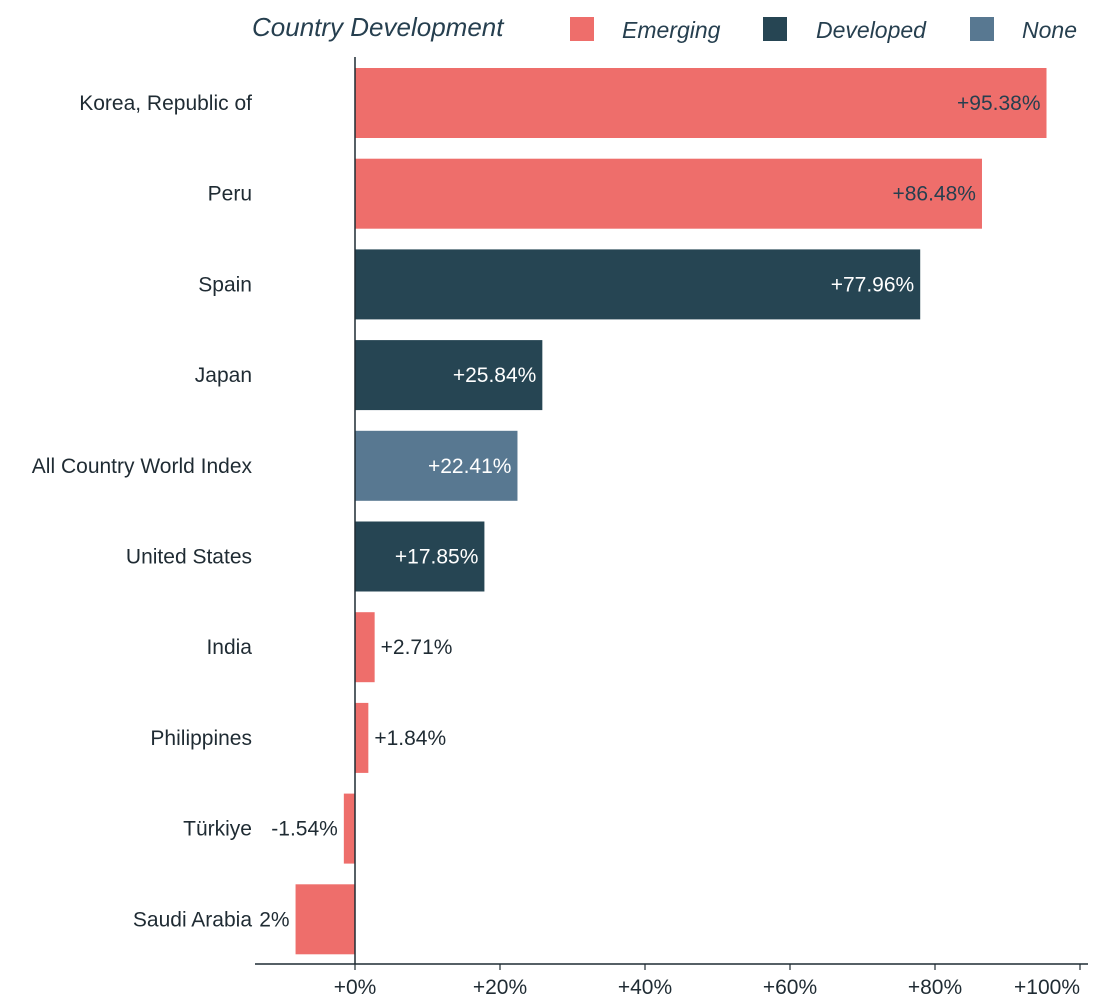 The image size is (1120, 1000). I want to click on x-tick-label: +40%, so click(645, 987).